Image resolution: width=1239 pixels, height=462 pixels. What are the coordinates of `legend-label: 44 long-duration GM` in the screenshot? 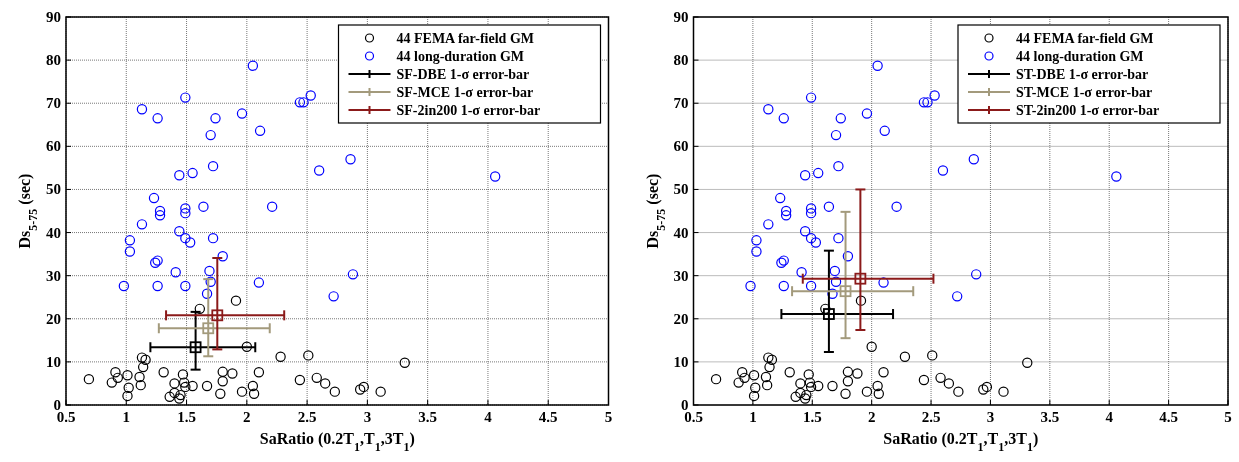 It's located at (460, 56).